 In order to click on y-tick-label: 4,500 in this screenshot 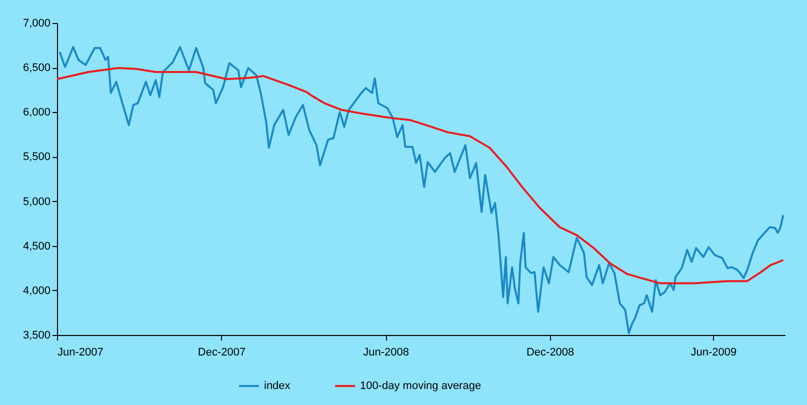, I will do `click(36, 246)`.